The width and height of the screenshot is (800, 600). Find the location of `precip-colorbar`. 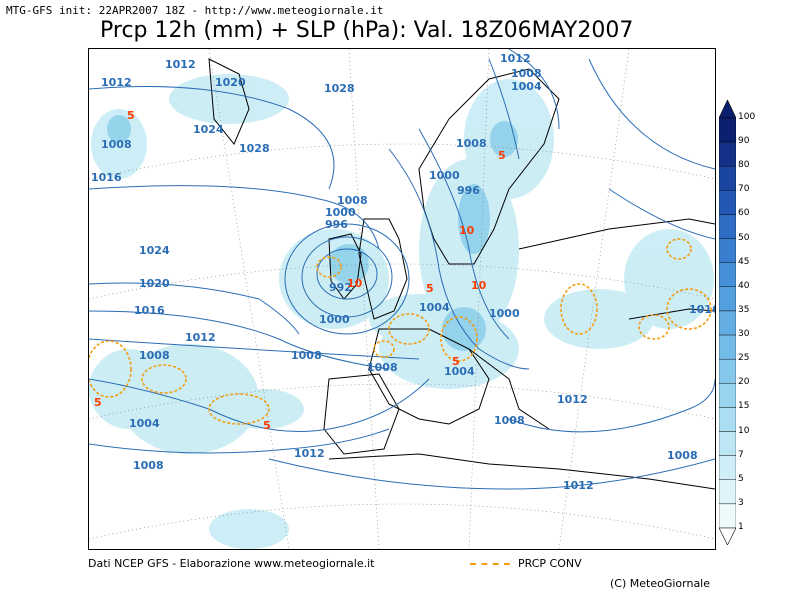

precip-colorbar is located at coordinates (727, 322).